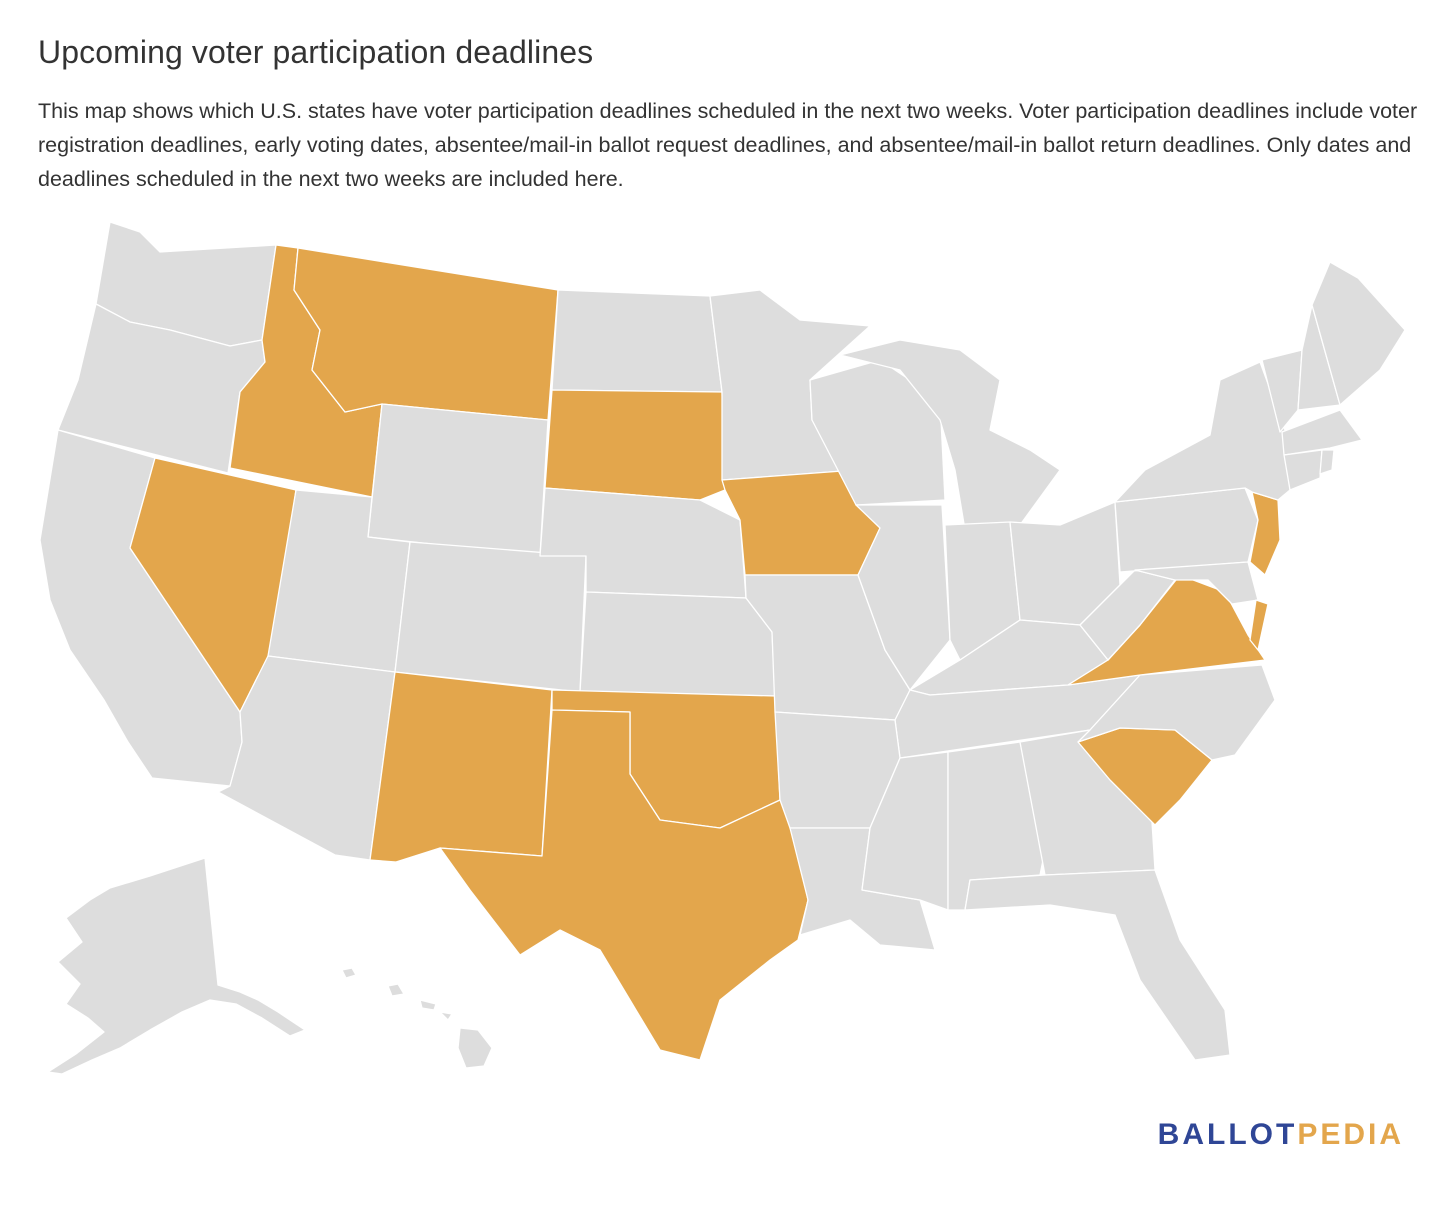 The width and height of the screenshot is (1444, 1226). What do you see at coordinates (1259, 625) in the screenshot?
I see `state-delaware` at bounding box center [1259, 625].